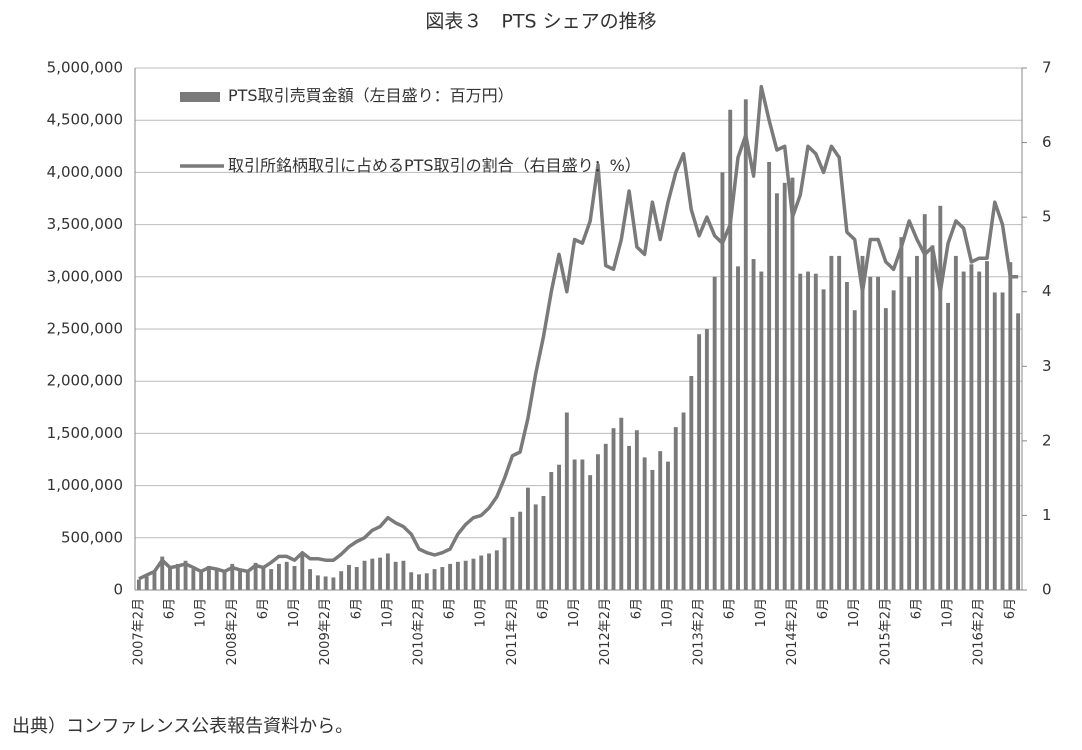 The width and height of the screenshot is (1082, 750). Describe the element at coordinates (540, 22) in the screenshot. I see `chart-title: 図表３ PTS シェアの推移` at that location.